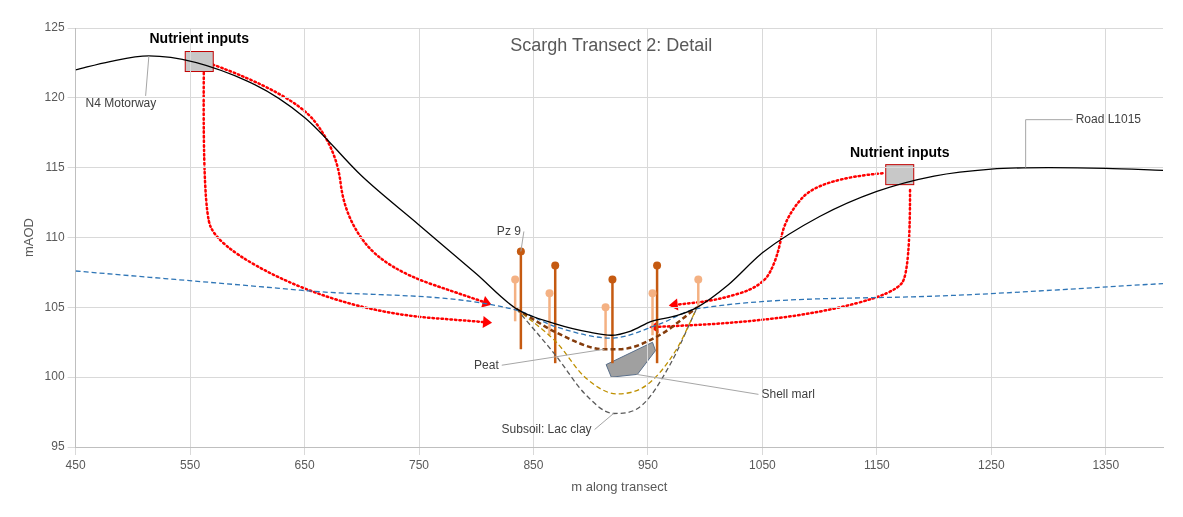 This screenshot has height=517, width=1183. What do you see at coordinates (54, 376) in the screenshot?
I see `y-tick-label: 100` at bounding box center [54, 376].